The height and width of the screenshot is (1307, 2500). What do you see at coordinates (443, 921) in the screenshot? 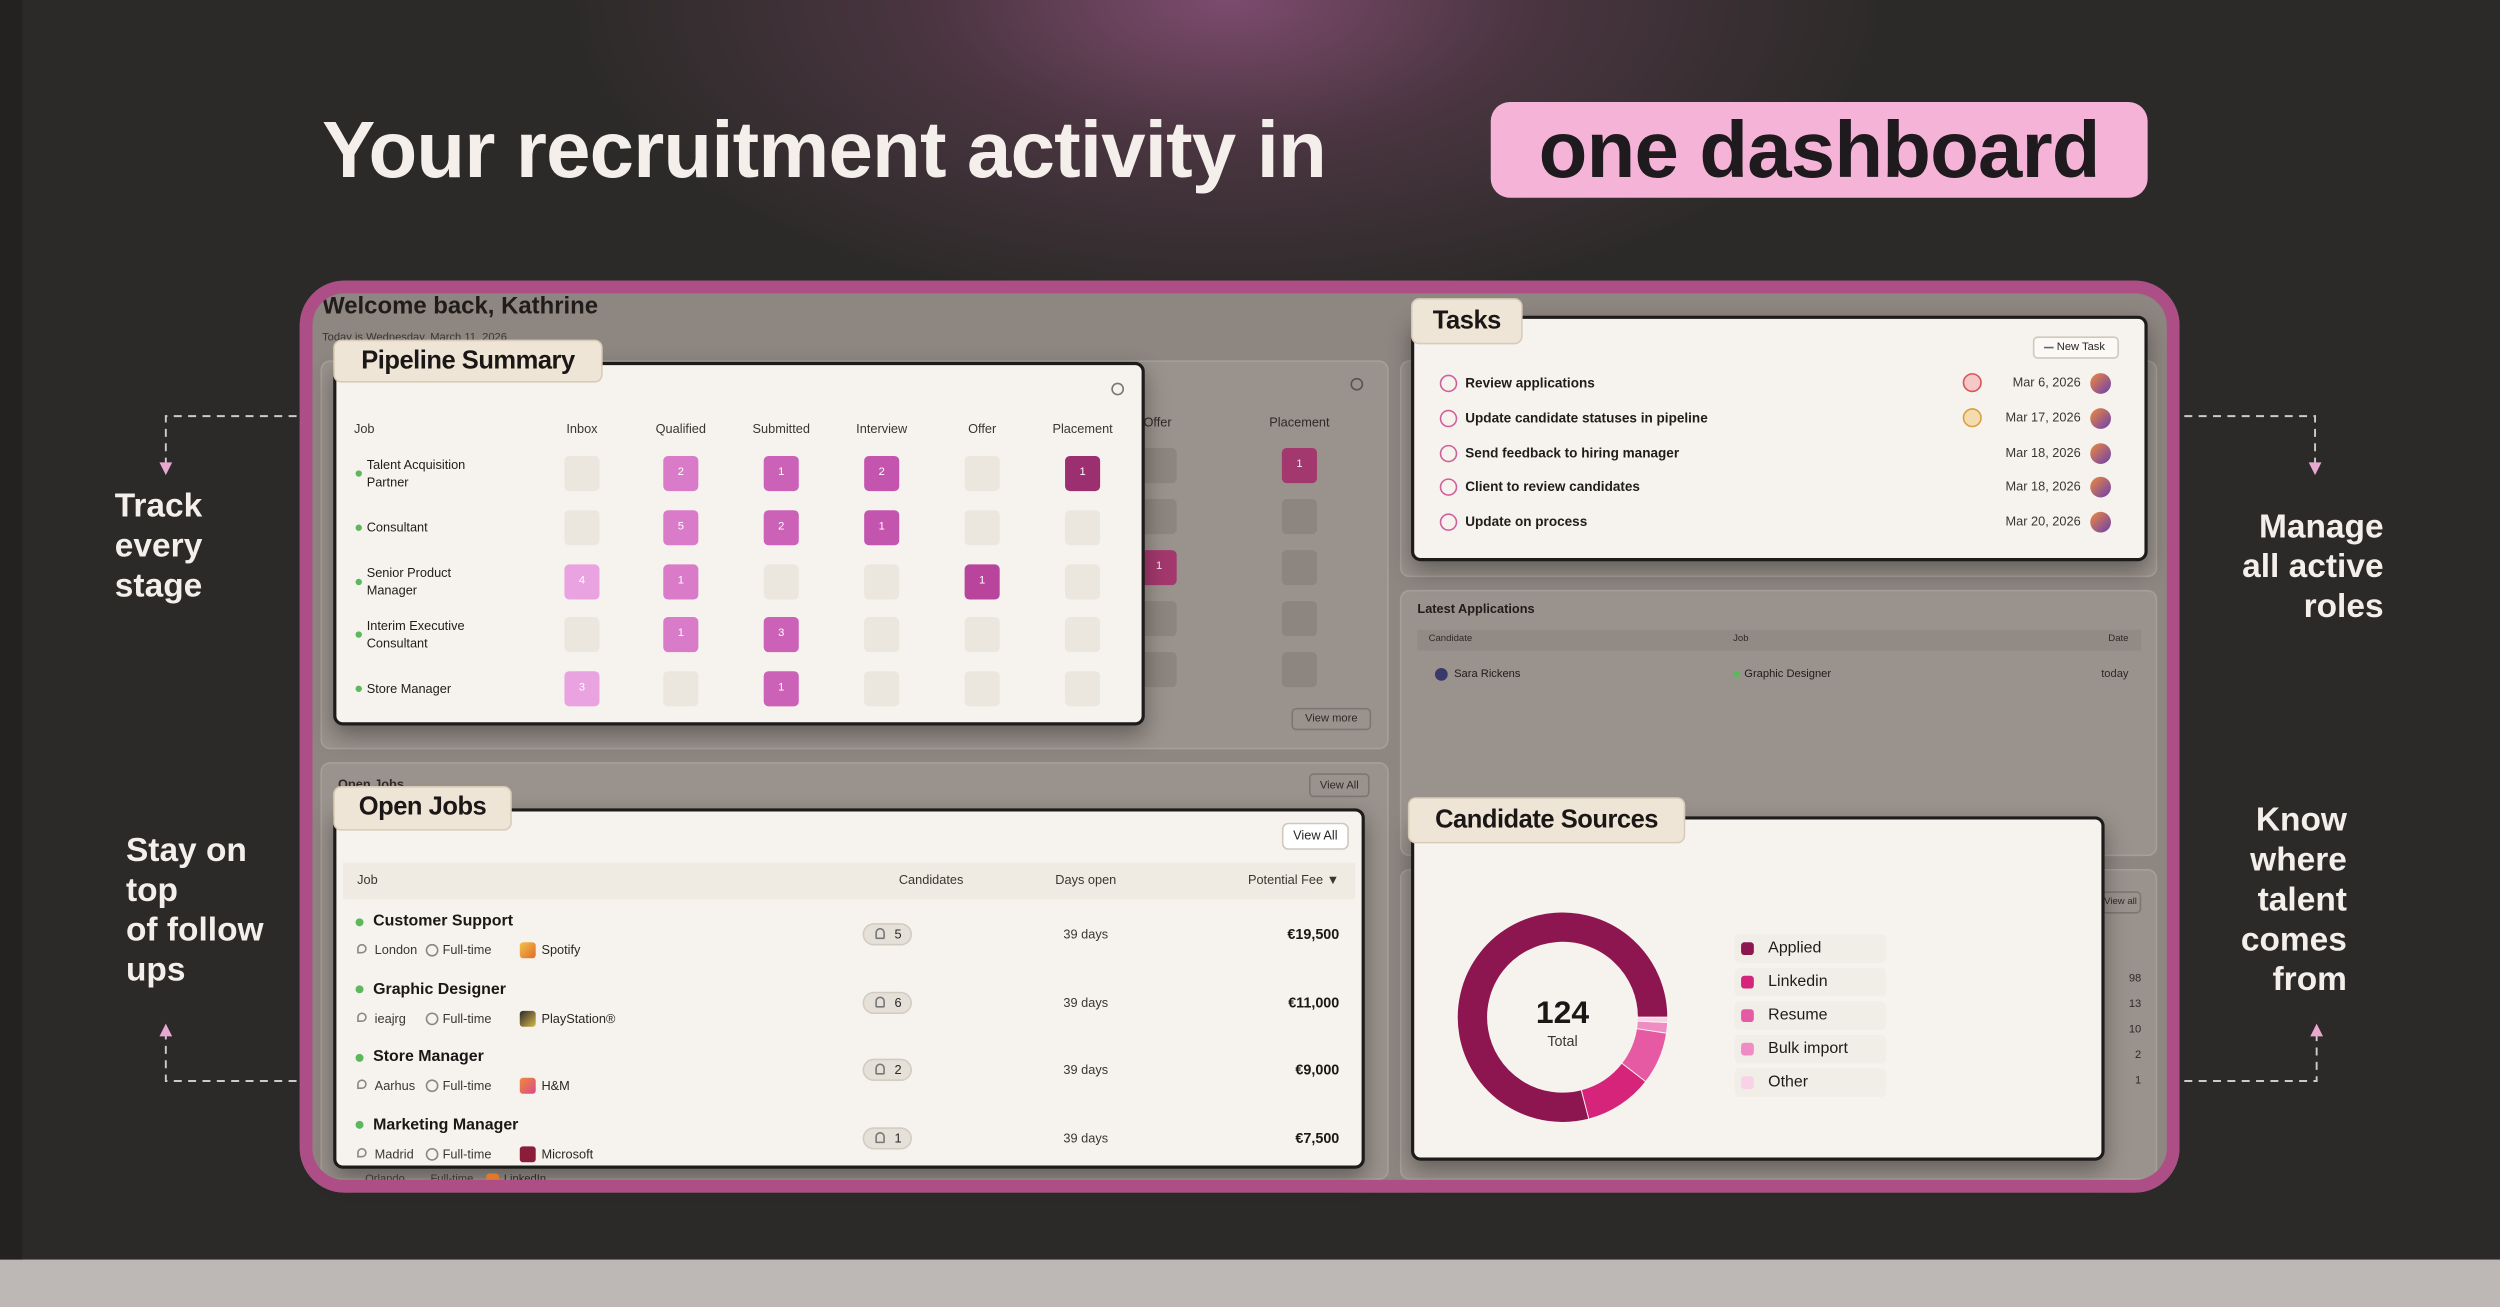
I see `job-title: Customer Support` at bounding box center [443, 921].